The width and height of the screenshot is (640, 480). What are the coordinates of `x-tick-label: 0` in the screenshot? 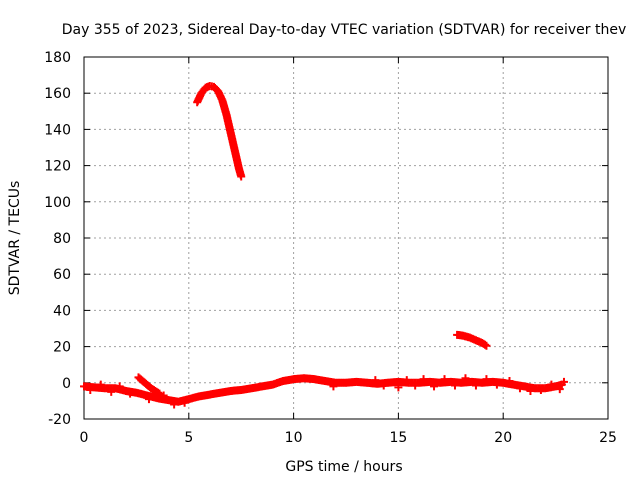 It's located at (84, 438).